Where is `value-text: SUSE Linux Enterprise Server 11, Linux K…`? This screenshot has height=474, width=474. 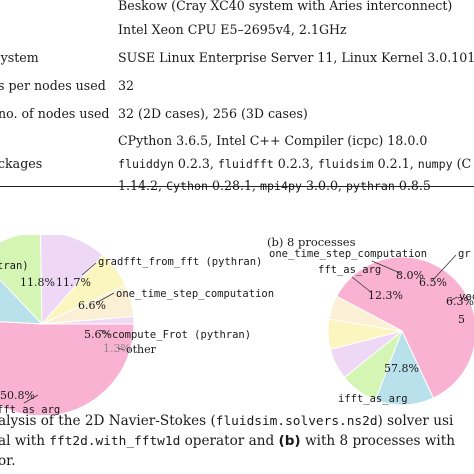 value-text: SUSE Linux Enterprise Server 11, Linux K… is located at coordinates (296, 57).